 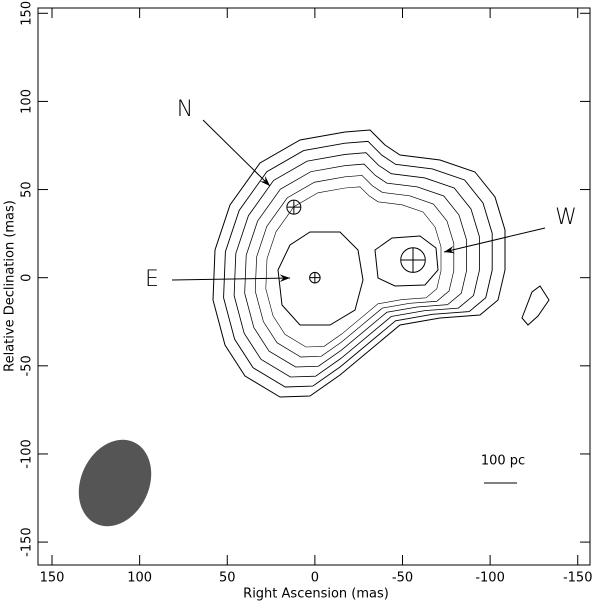 What do you see at coordinates (27, 454) in the screenshot?
I see `y-tick-label: -100` at bounding box center [27, 454].